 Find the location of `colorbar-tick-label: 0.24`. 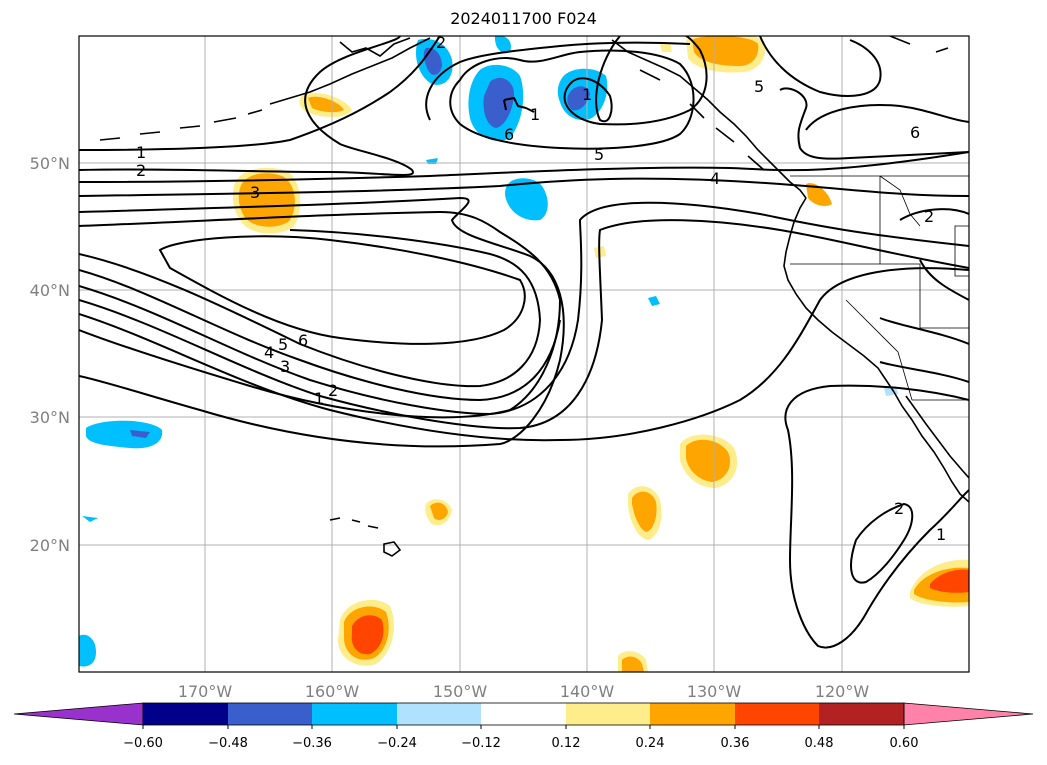

colorbar-tick-label: 0.24 is located at coordinates (650, 743).